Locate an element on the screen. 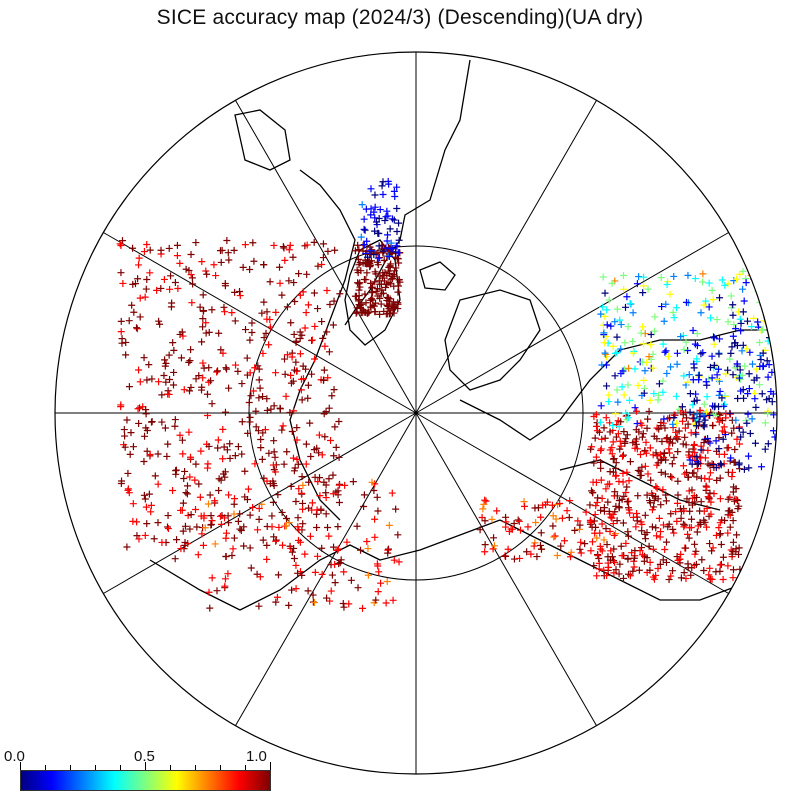 The image size is (800, 800). colorbar-min-label: 0.0 is located at coordinates (14, 756).